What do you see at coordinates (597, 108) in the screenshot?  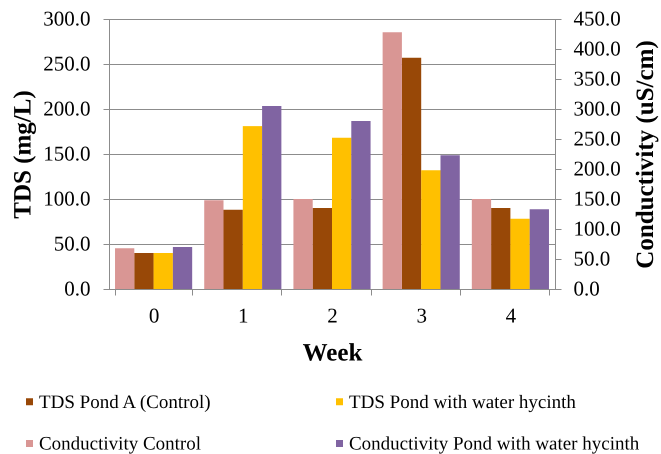 I see `y2-tick-label: 300.0` at bounding box center [597, 108].